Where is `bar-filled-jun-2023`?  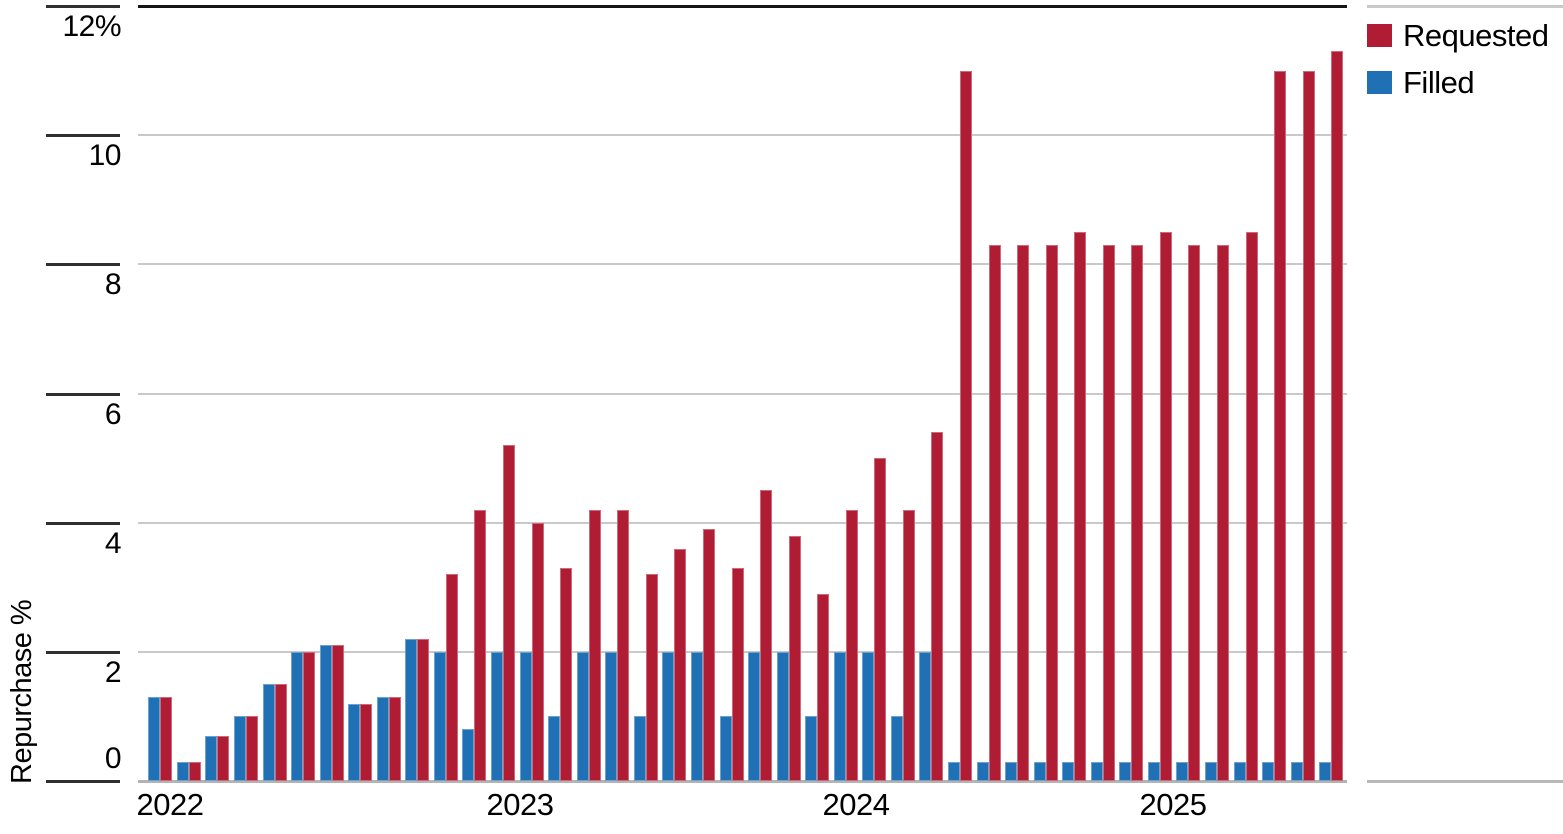
bar-filled-jun-2023 is located at coordinates (639, 748).